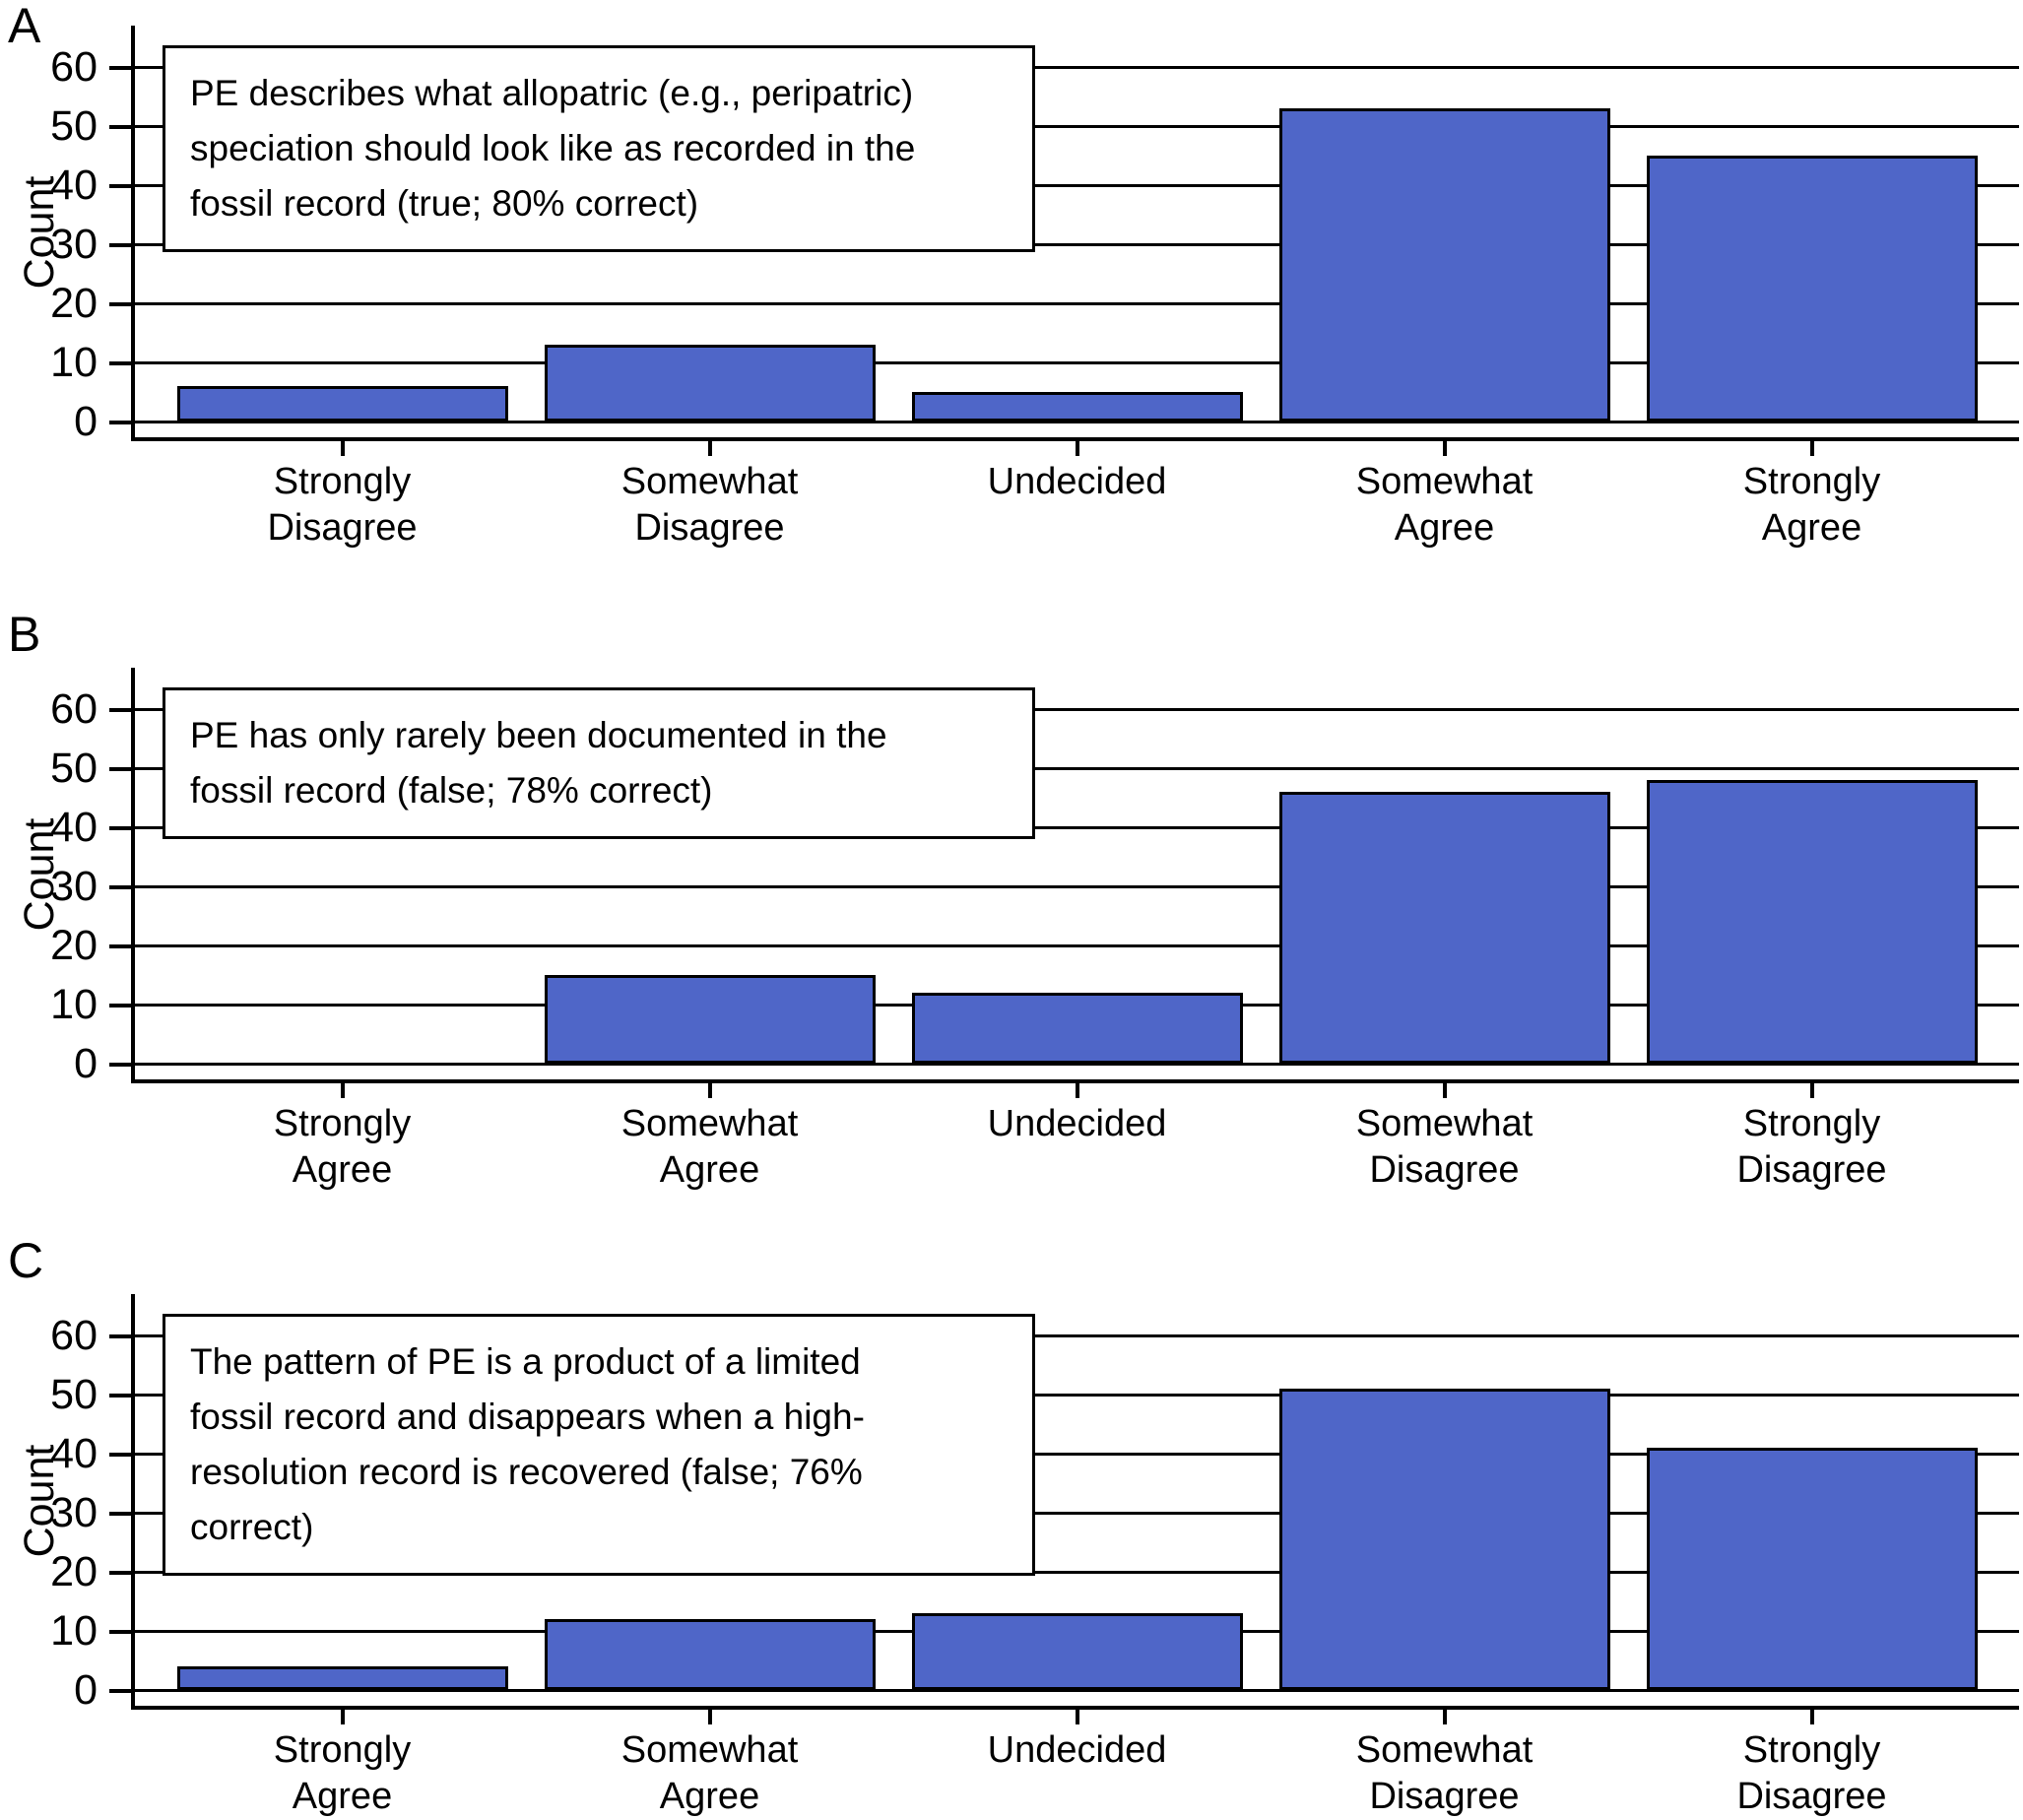 This screenshot has height=1820, width=2023. Describe the element at coordinates (26, 1260) in the screenshot. I see `panel-c-label: C` at that location.